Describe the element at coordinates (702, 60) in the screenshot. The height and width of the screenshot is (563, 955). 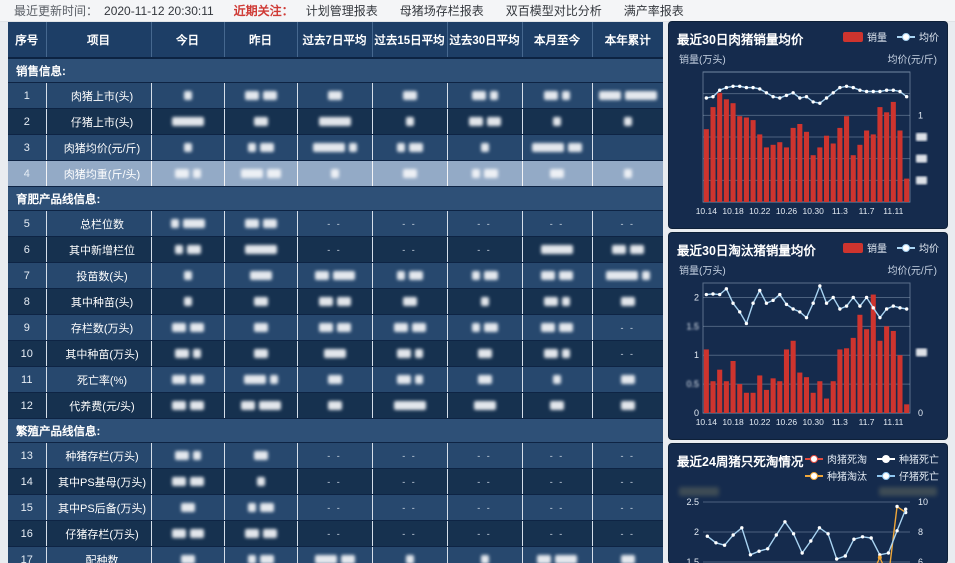
I see `axis-label-left: 销量(万头)` at that location.